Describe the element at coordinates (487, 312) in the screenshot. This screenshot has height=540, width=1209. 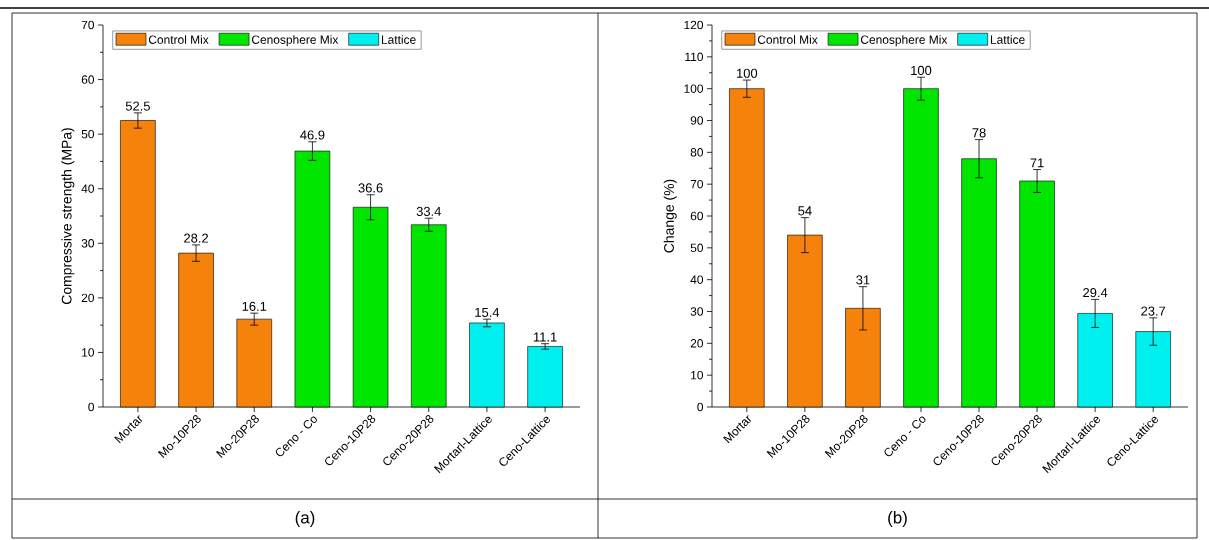
I see `data-label: 15.4` at that location.